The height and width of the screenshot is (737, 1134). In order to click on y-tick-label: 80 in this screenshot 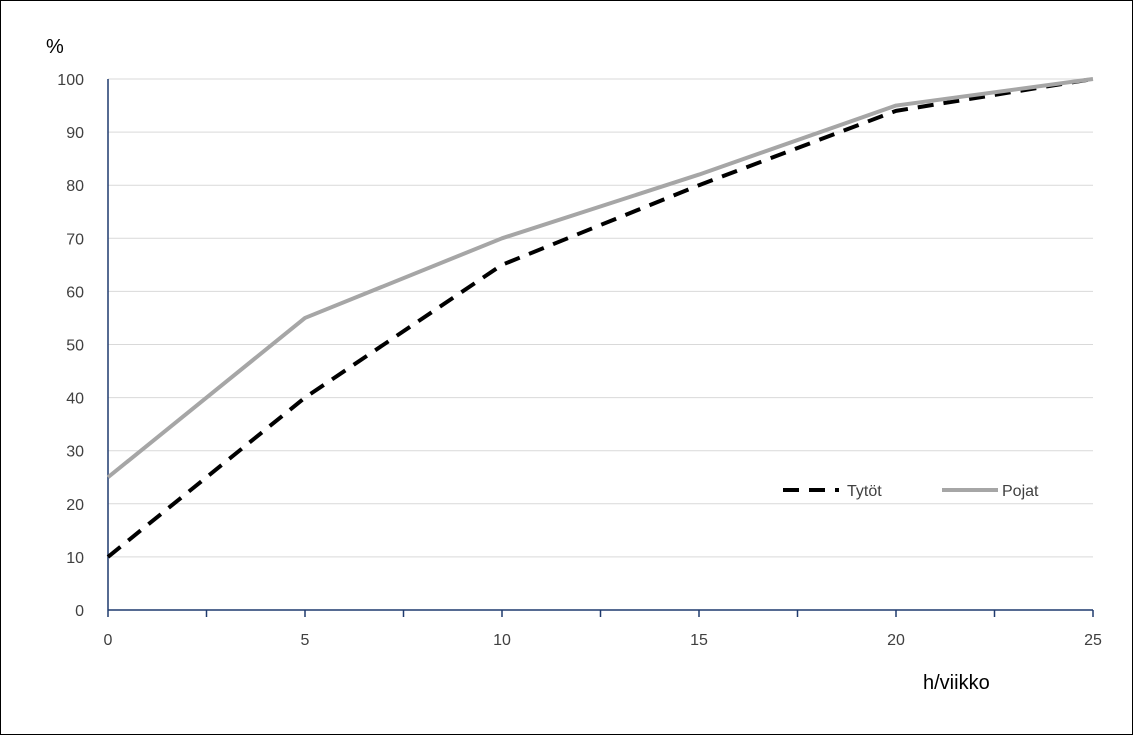, I will do `click(75, 186)`.